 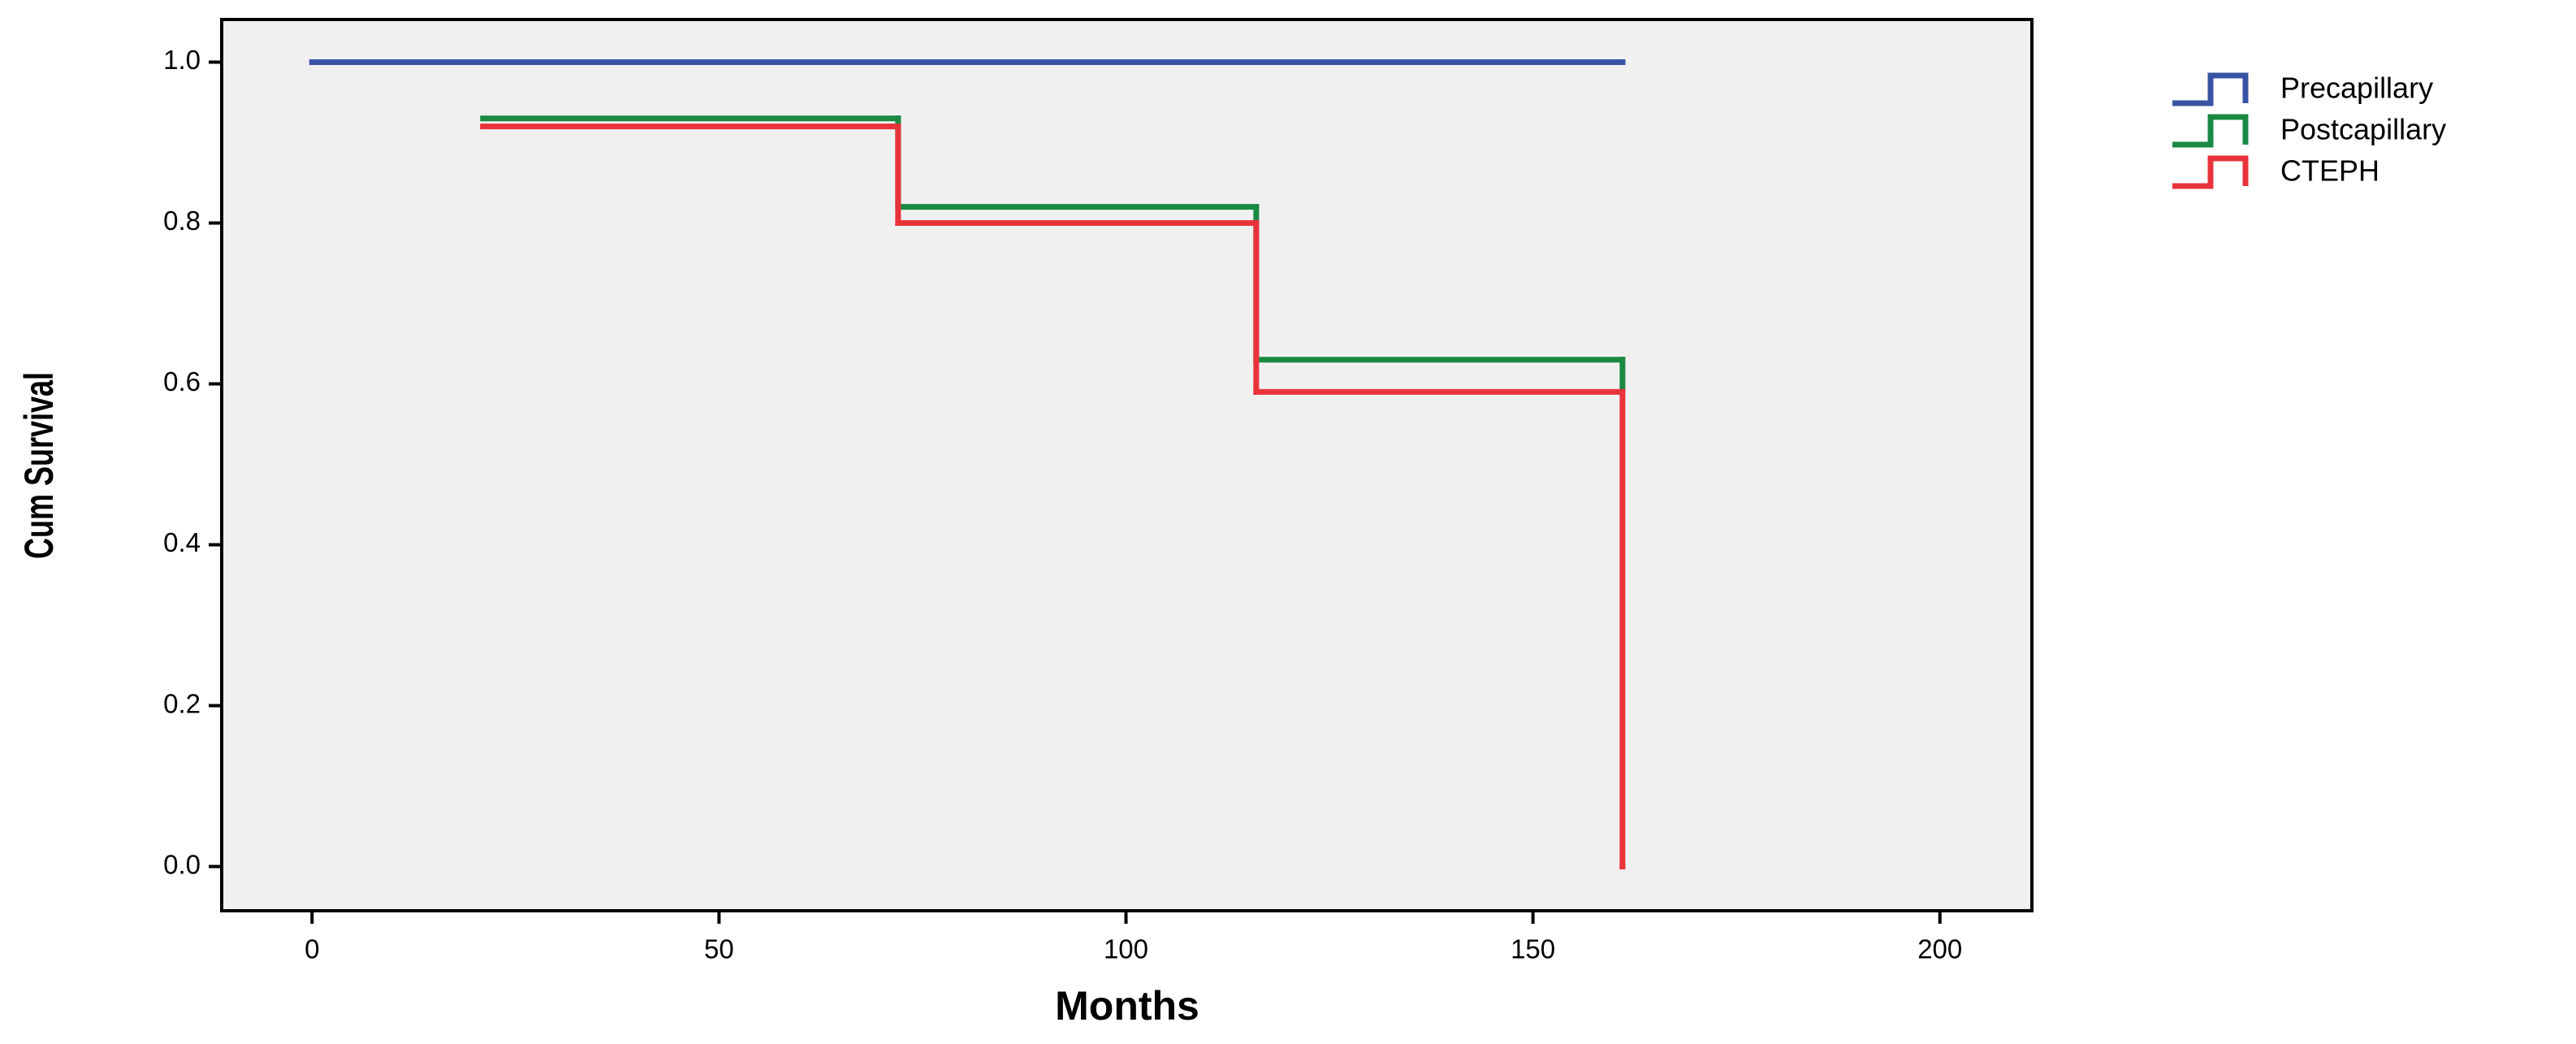 What do you see at coordinates (2329, 171) in the screenshot?
I see `legend-label: CTEPH` at bounding box center [2329, 171].